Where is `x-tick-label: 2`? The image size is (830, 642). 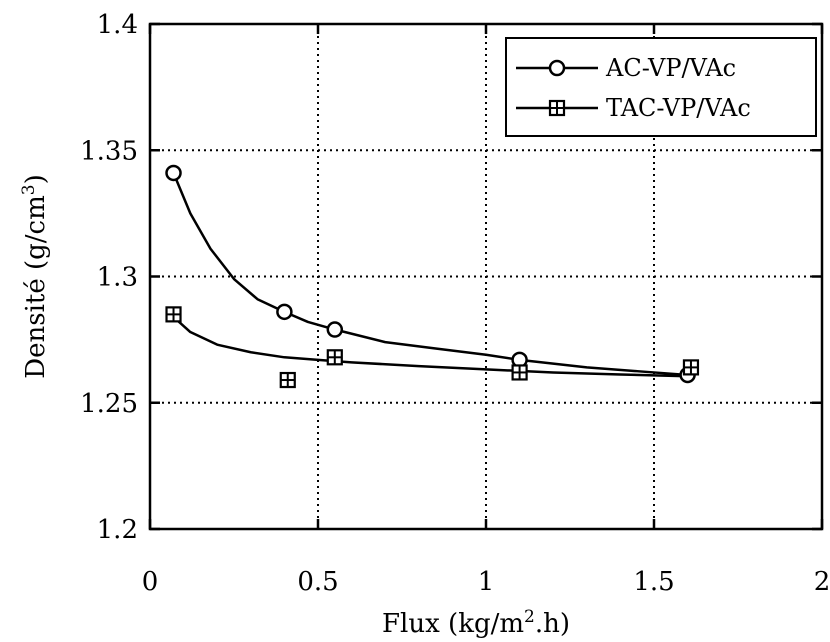 x-tick-label: 2 is located at coordinates (822, 582).